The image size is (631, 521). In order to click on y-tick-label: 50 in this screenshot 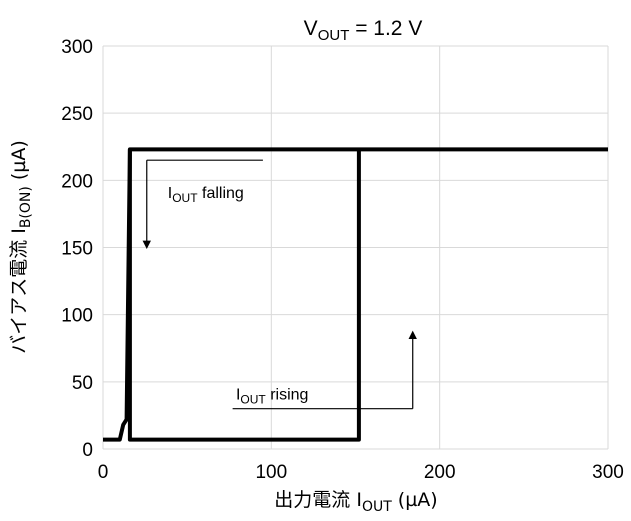, I will do `click(82, 383)`.